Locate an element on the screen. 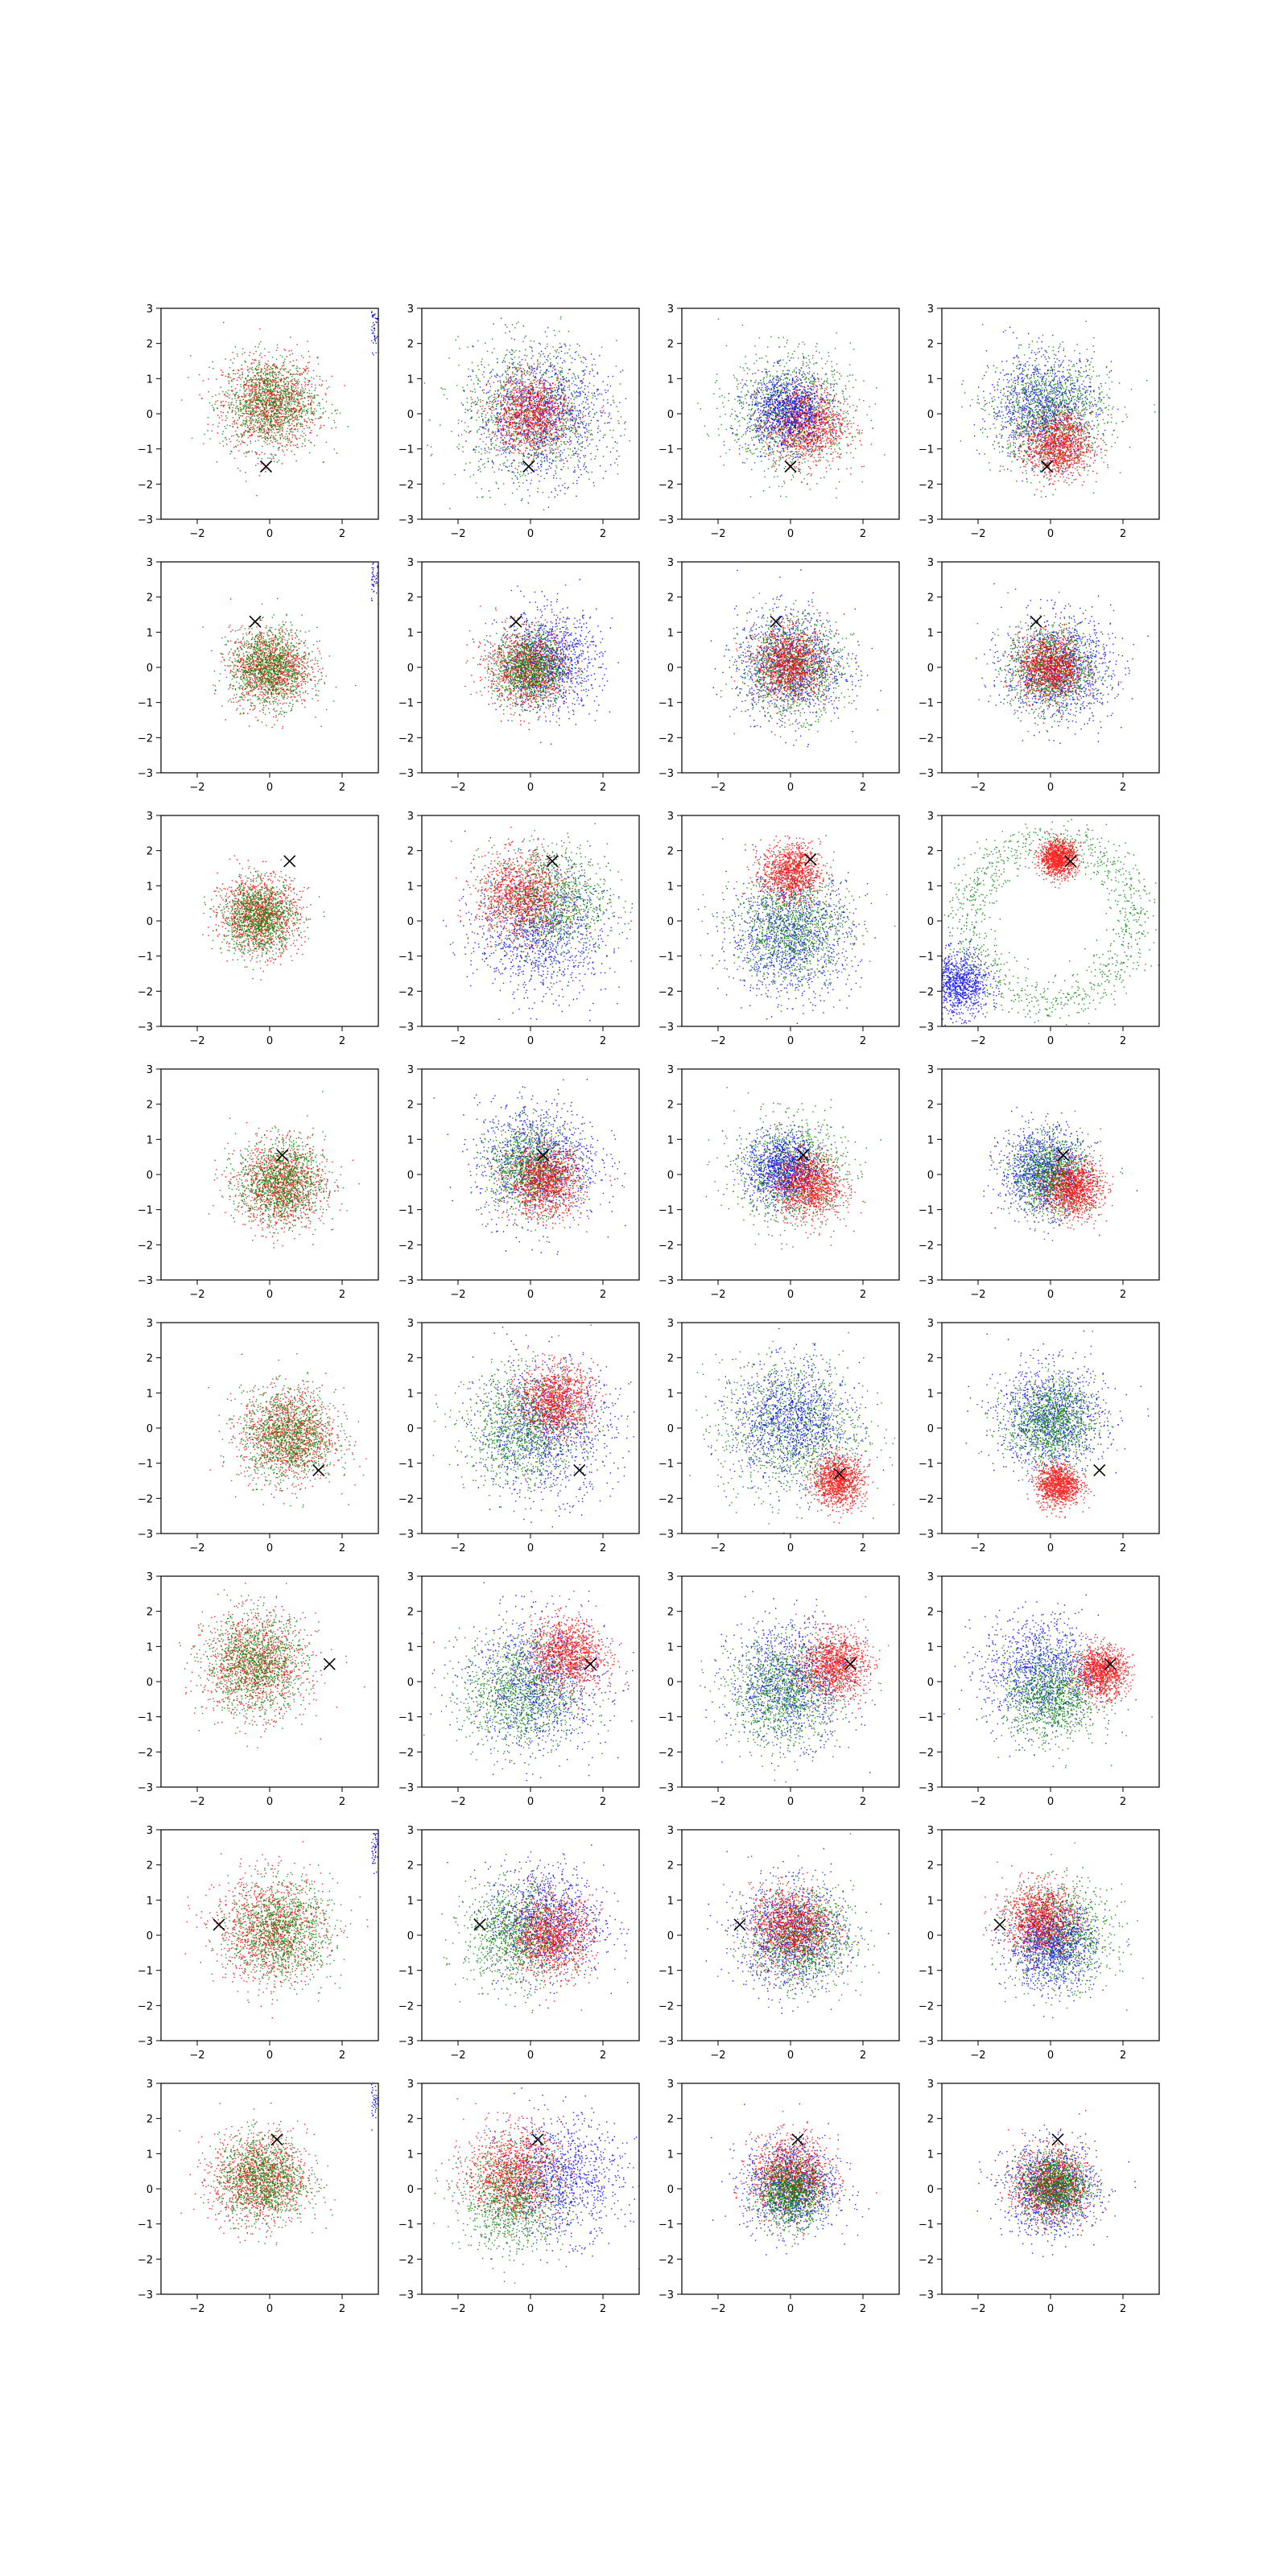 This screenshot has width=1288, height=2576. series-green-marks is located at coordinates (515, 1694).